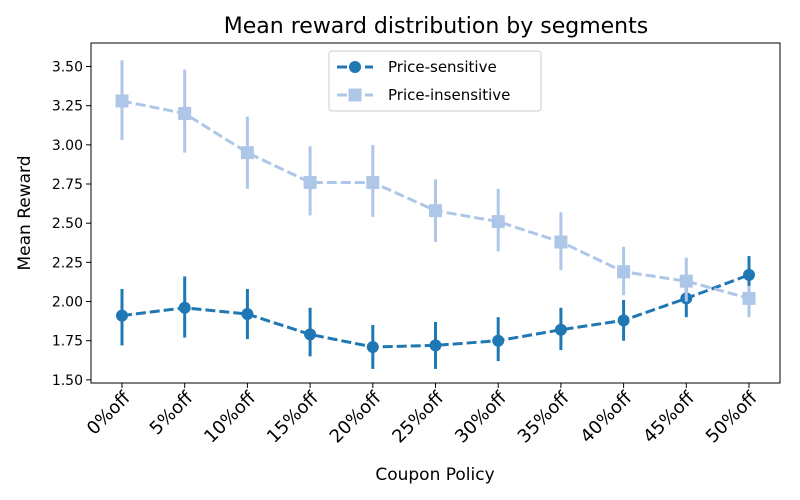  What do you see at coordinates (481, 417) in the screenshot?
I see `x-tick-label: 30%off` at bounding box center [481, 417].